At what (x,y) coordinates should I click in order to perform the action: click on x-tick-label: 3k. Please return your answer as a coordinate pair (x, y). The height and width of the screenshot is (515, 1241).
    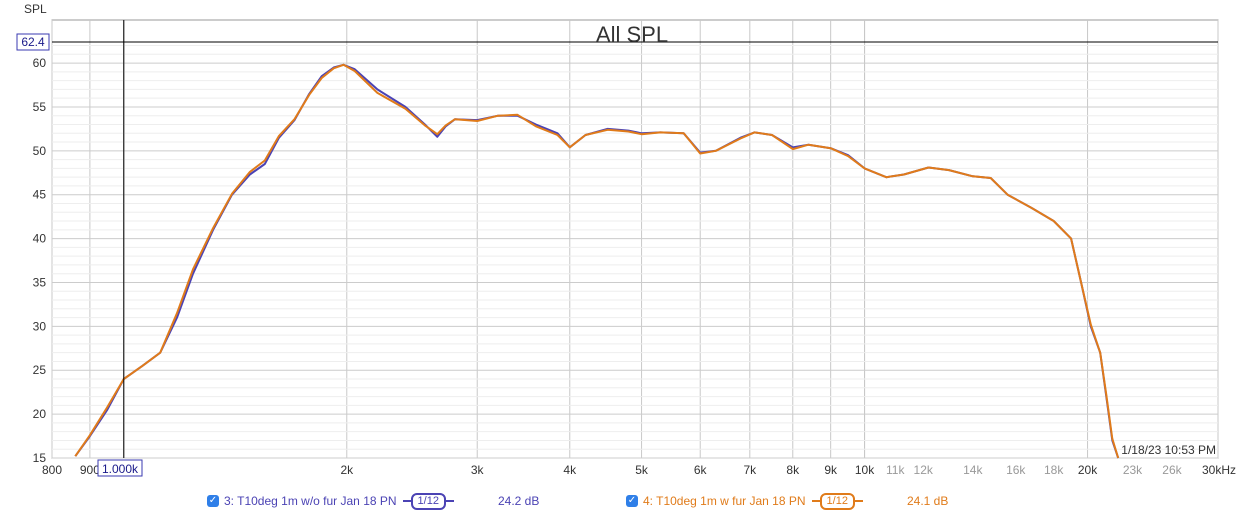
    Looking at the image, I should click on (478, 470).